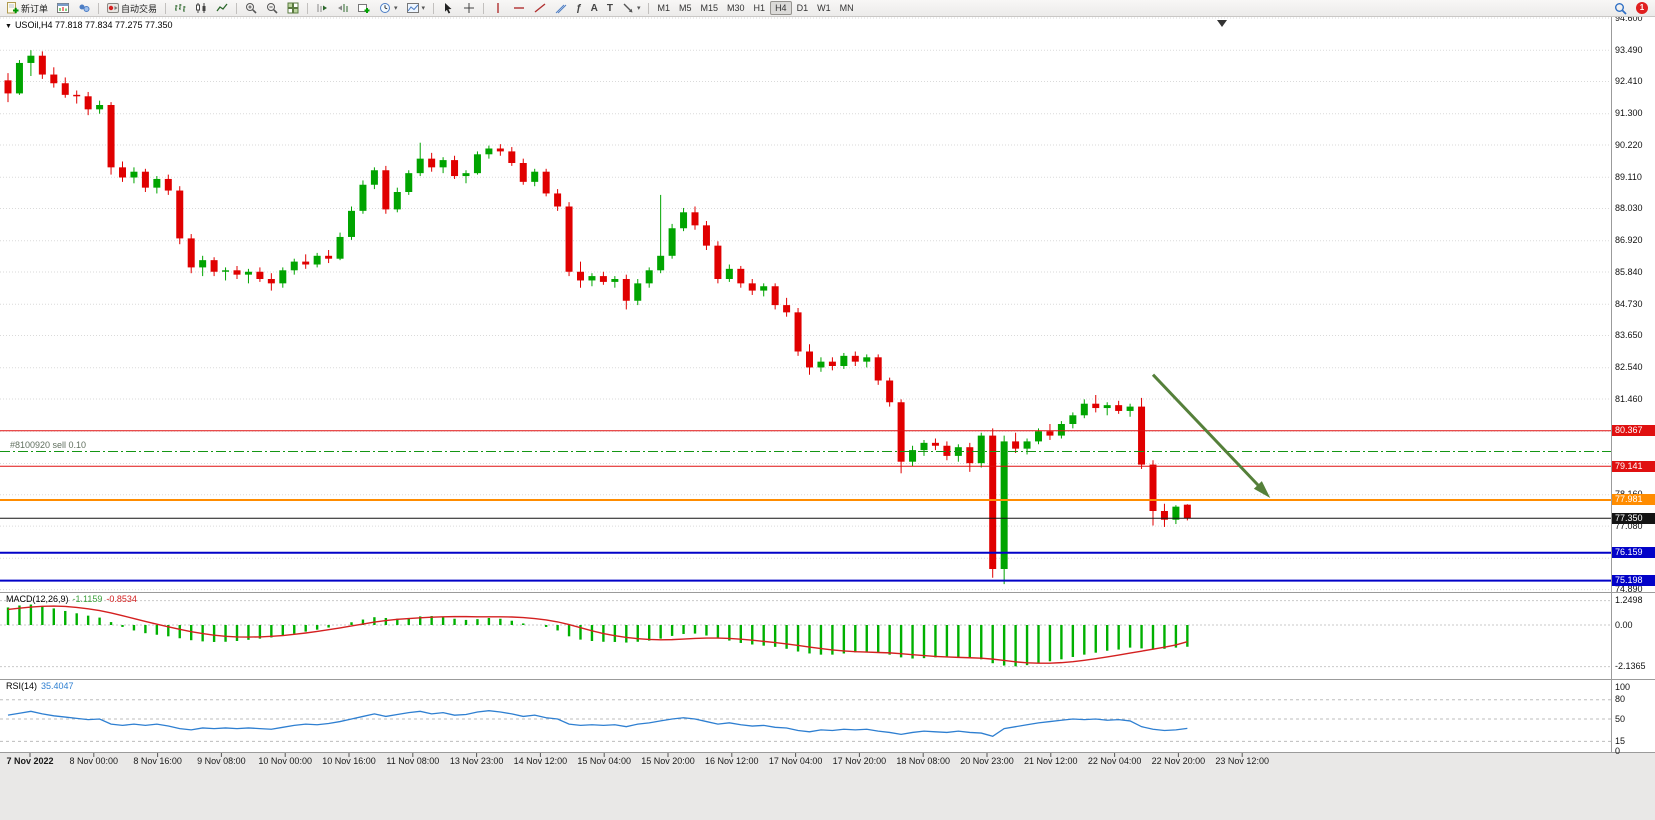 The width and height of the screenshot is (1655, 820). I want to click on template-icon, so click(412, 8).